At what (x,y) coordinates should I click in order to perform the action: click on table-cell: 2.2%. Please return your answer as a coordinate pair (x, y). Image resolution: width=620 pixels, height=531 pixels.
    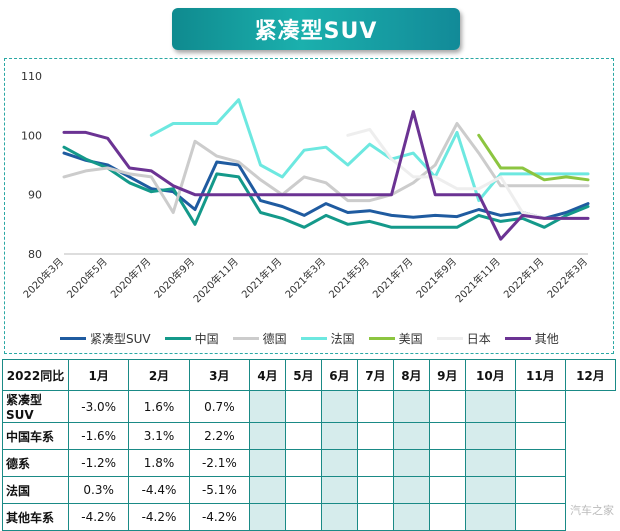
    Looking at the image, I should click on (219, 436).